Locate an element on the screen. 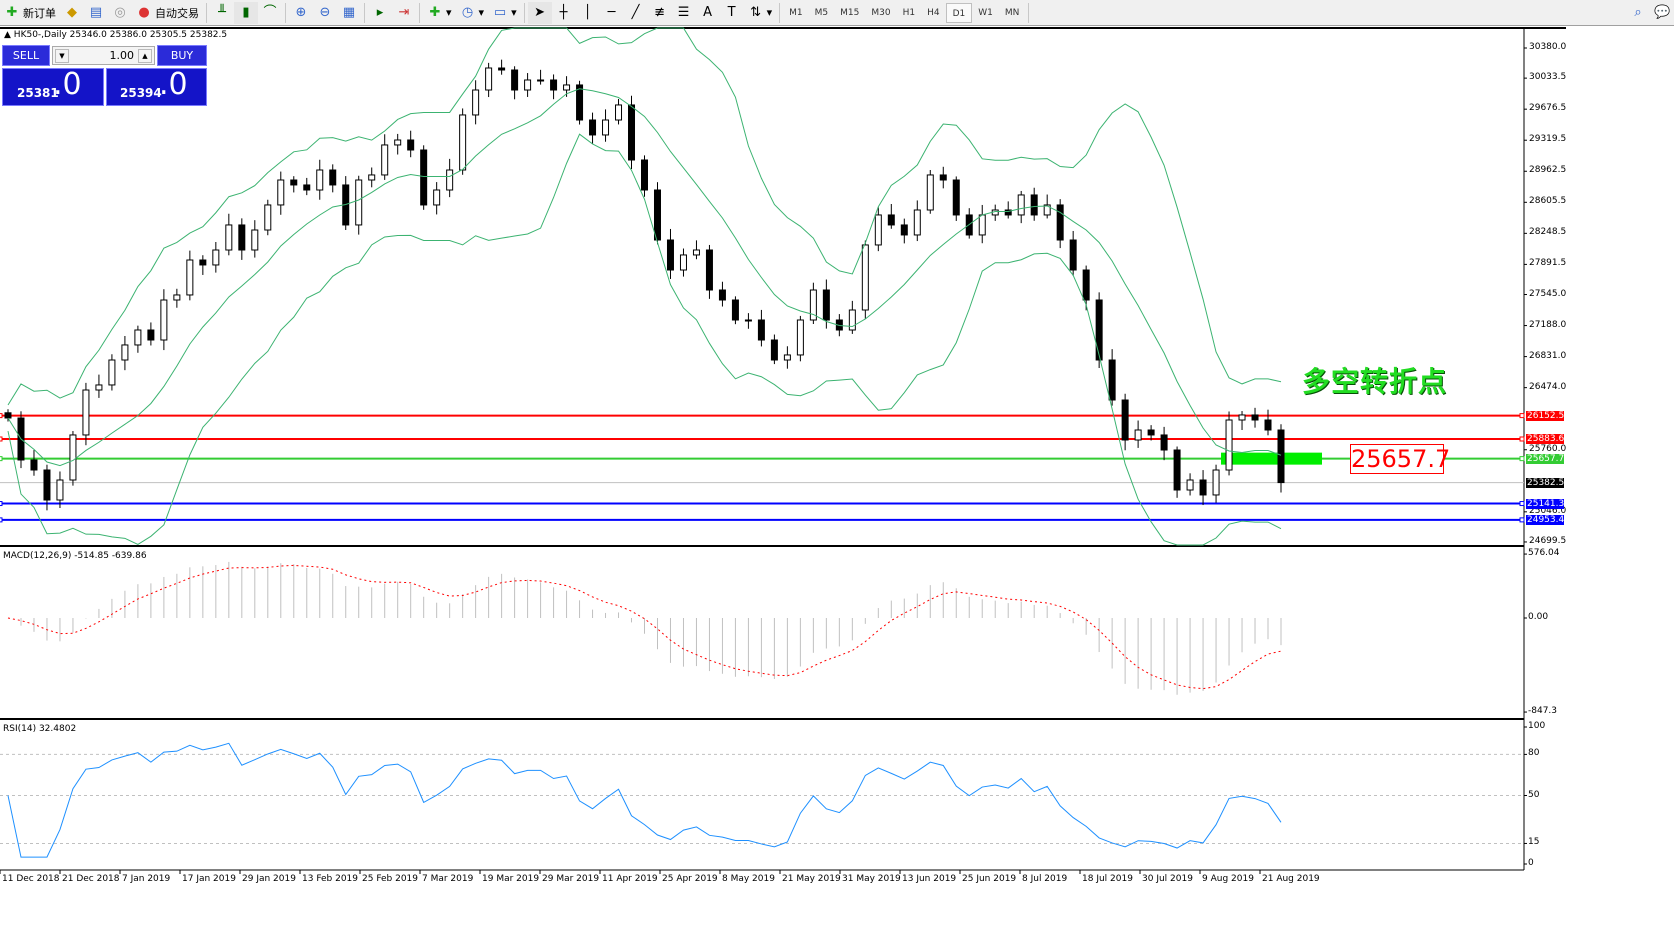 Image resolution: width=1674 pixels, height=950 pixels. timeframe-w1: W1 is located at coordinates (985, 12).